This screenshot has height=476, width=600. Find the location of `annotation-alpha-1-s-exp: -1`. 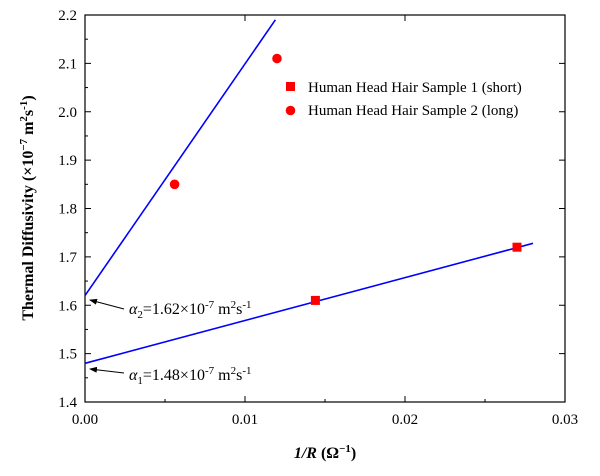

annotation-alpha-1-s-exp: -1 is located at coordinates (246, 371).